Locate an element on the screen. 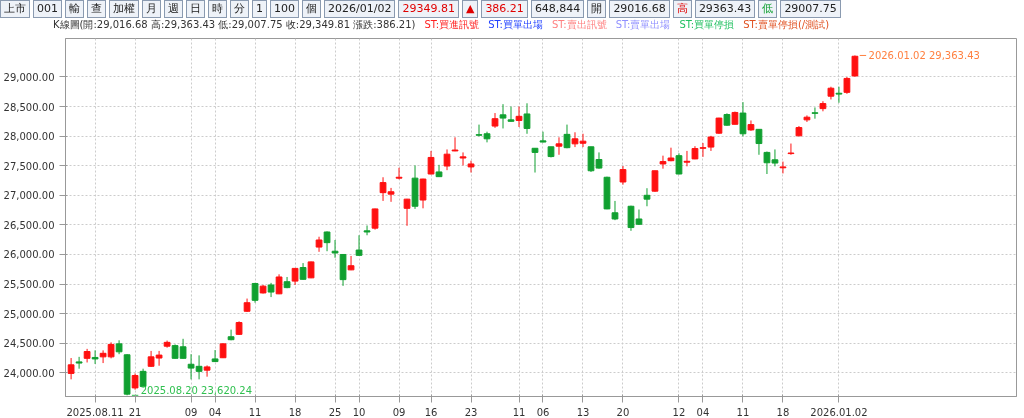  y-tick-label: 29,000.00 is located at coordinates (29, 77).